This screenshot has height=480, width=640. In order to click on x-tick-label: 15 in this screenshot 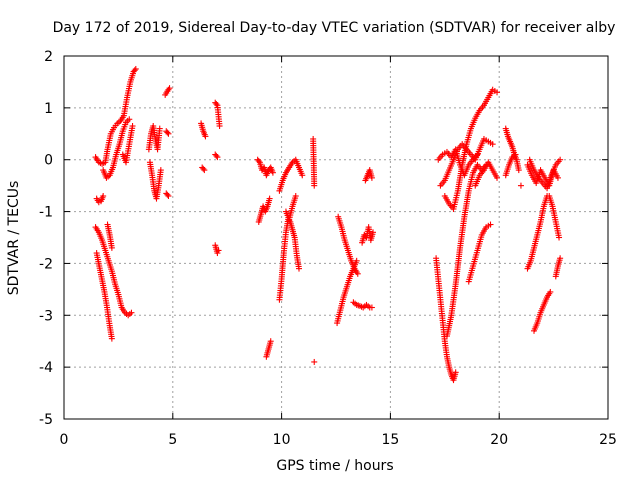, I will do `click(390, 440)`.